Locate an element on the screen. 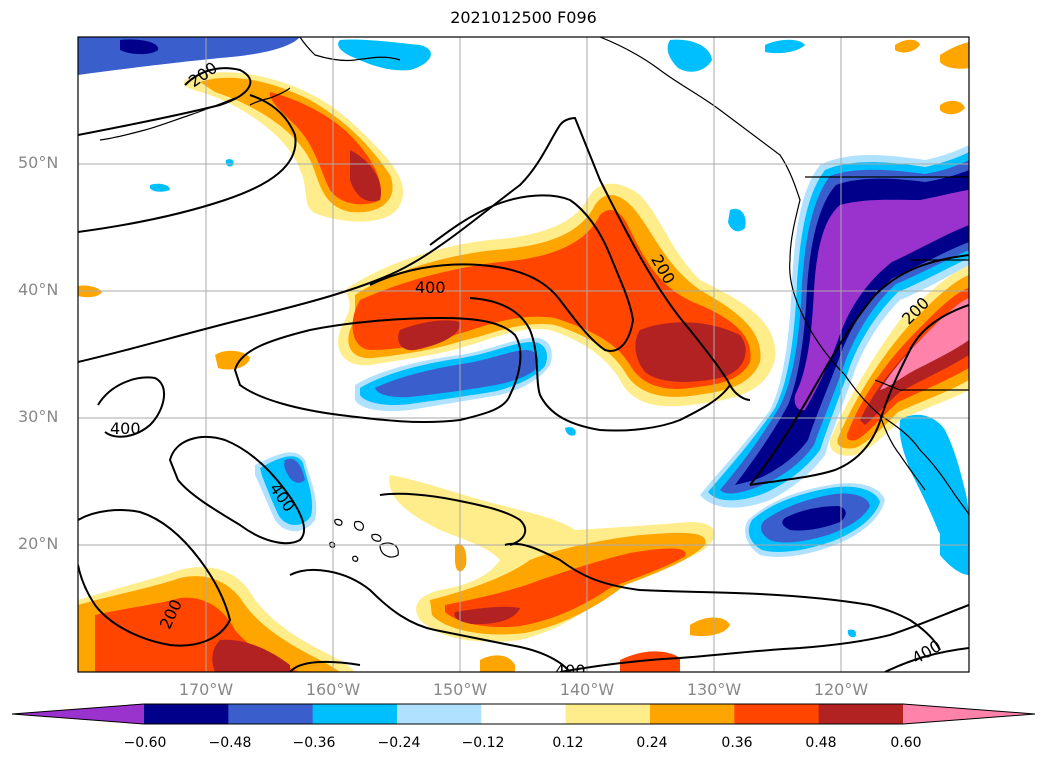 Image resolution: width=1047 pixels, height=763 pixels. colorbar-tick-label: −0.36 is located at coordinates (314, 743).